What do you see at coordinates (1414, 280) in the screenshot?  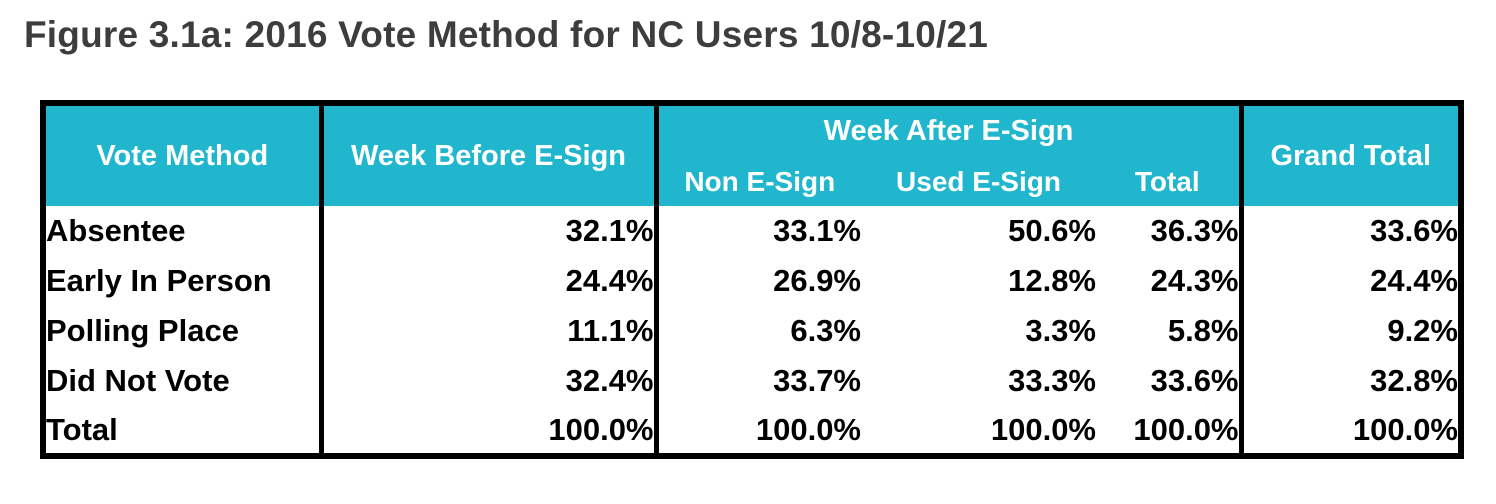 I see `grand-total-value: 24.4%` at bounding box center [1414, 280].